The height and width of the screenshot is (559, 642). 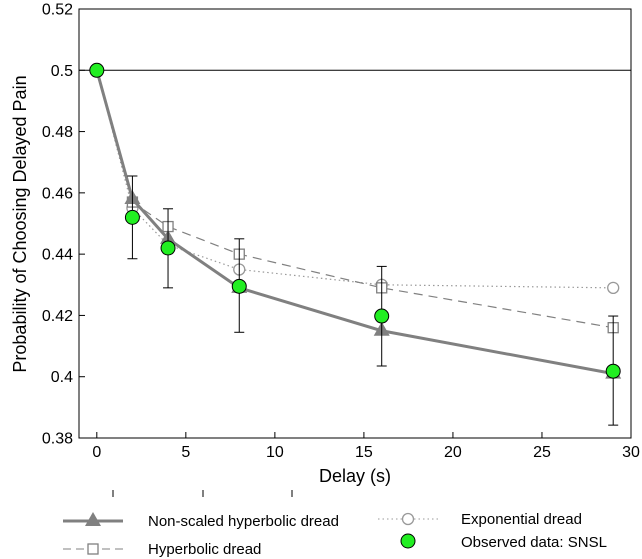 What do you see at coordinates (204, 549) in the screenshot?
I see `legend-label-hyperbolic: Hyperbolic dread` at bounding box center [204, 549].